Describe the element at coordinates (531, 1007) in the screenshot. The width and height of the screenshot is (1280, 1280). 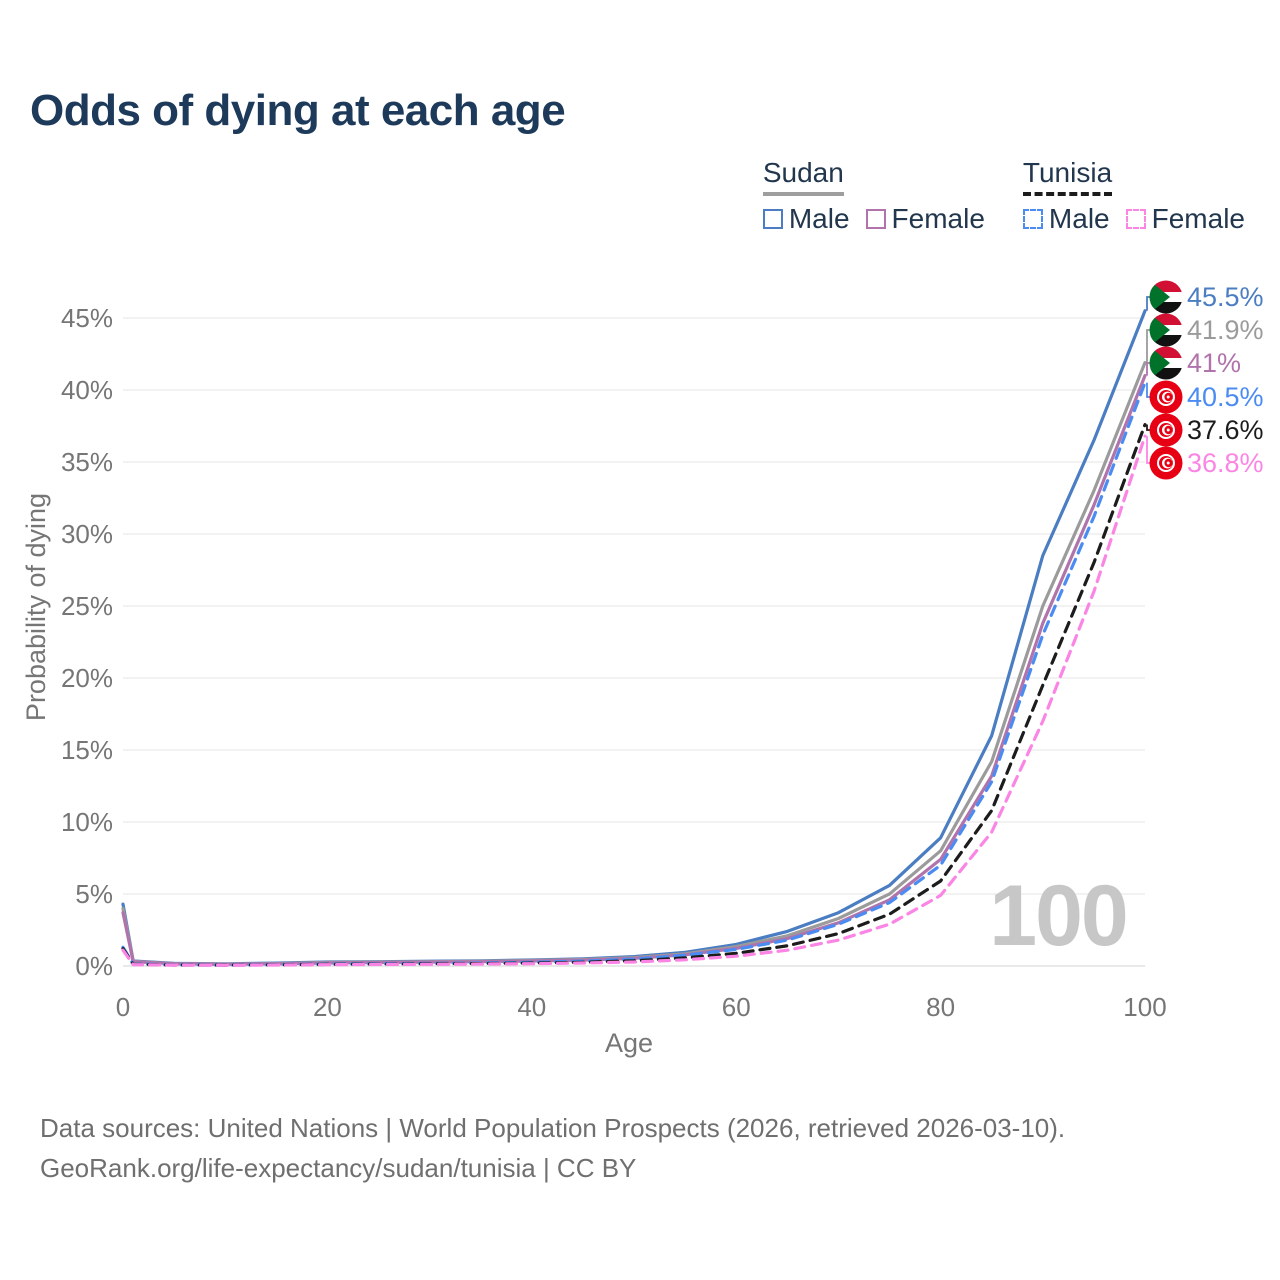
I see `x-tick-label: 40` at that location.